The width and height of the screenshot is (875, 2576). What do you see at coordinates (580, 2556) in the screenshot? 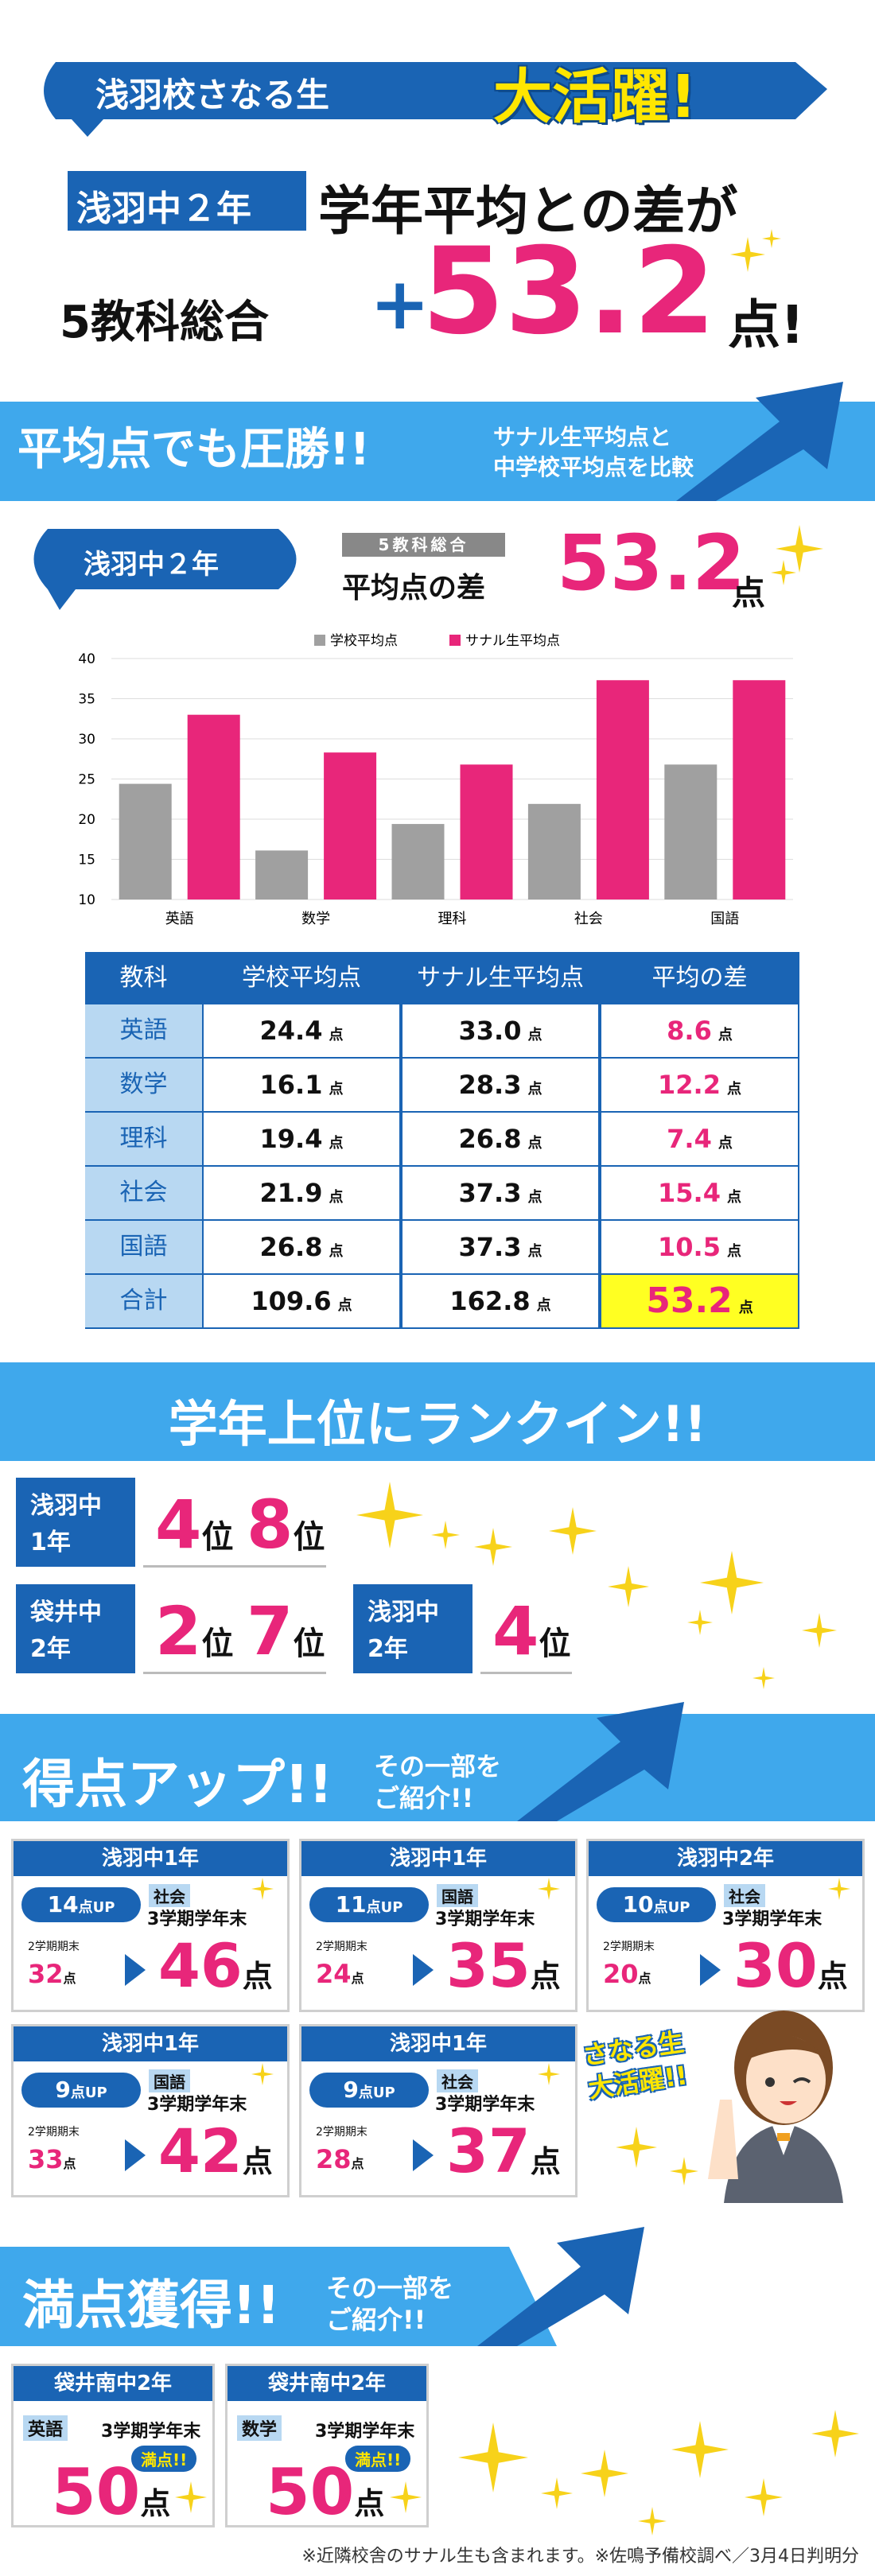
I see `footnote: ※近隣校舎のサナル生も含まれます。※佐鳴予備校調べ／3月4日判明分` at bounding box center [580, 2556].